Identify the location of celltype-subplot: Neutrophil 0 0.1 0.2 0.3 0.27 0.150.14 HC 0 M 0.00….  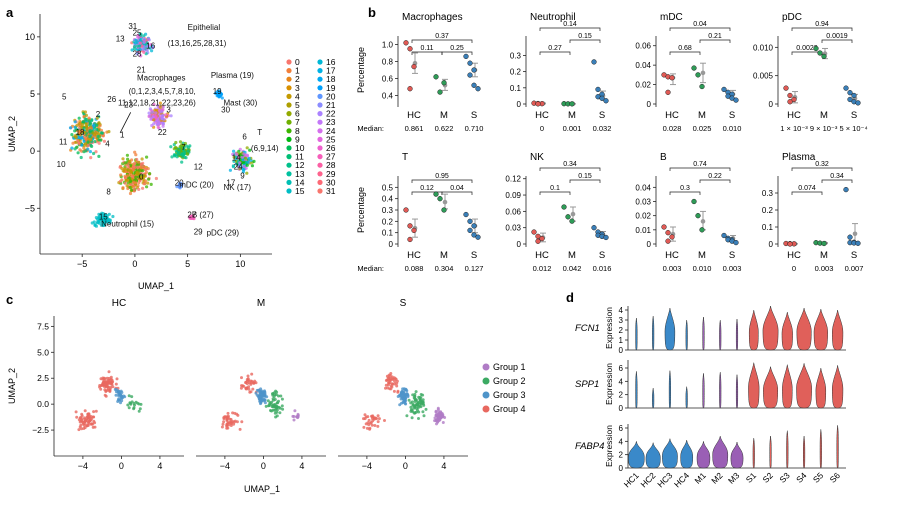
(561, 72).